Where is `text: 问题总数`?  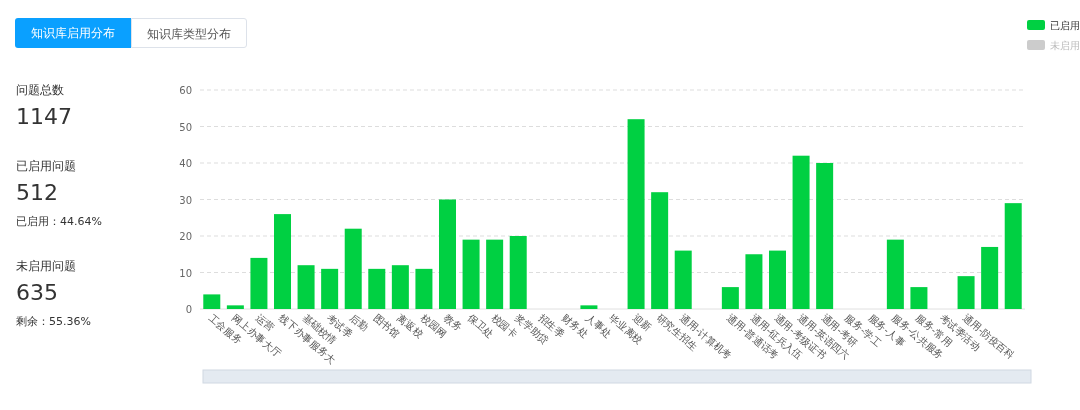 text: 问题总数 is located at coordinates (40, 90).